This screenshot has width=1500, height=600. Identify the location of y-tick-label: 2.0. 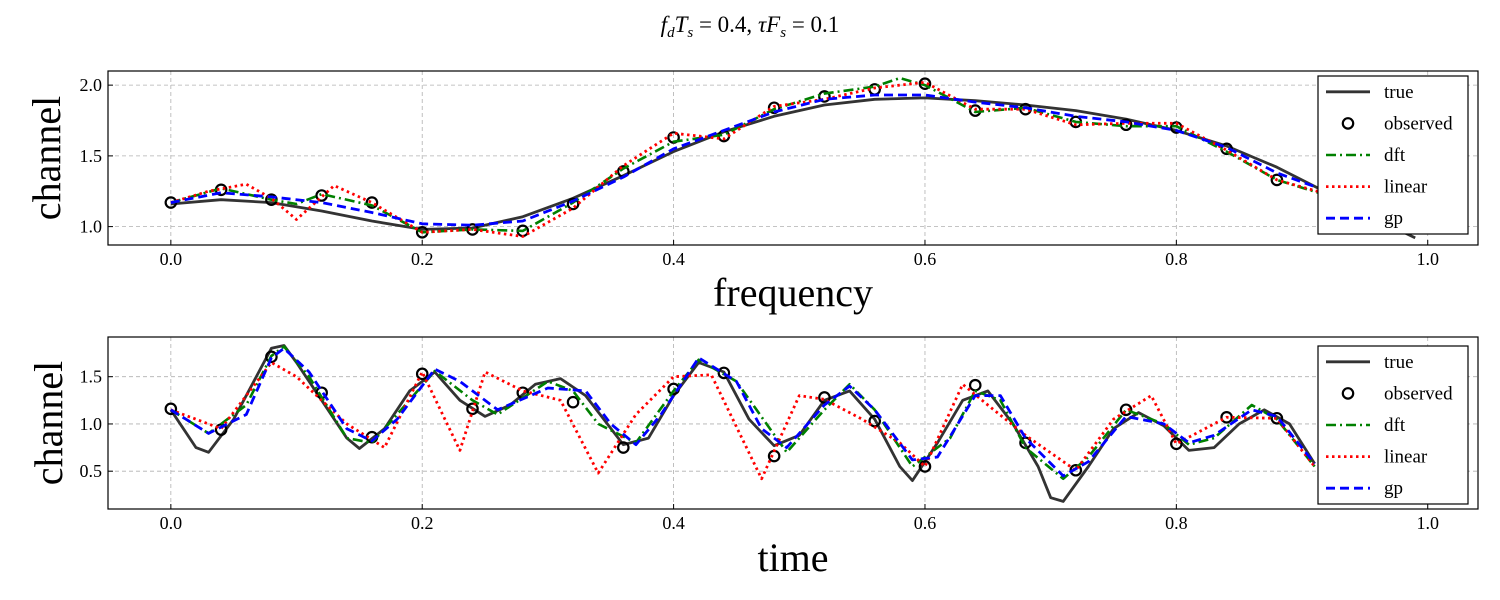
(91, 85).